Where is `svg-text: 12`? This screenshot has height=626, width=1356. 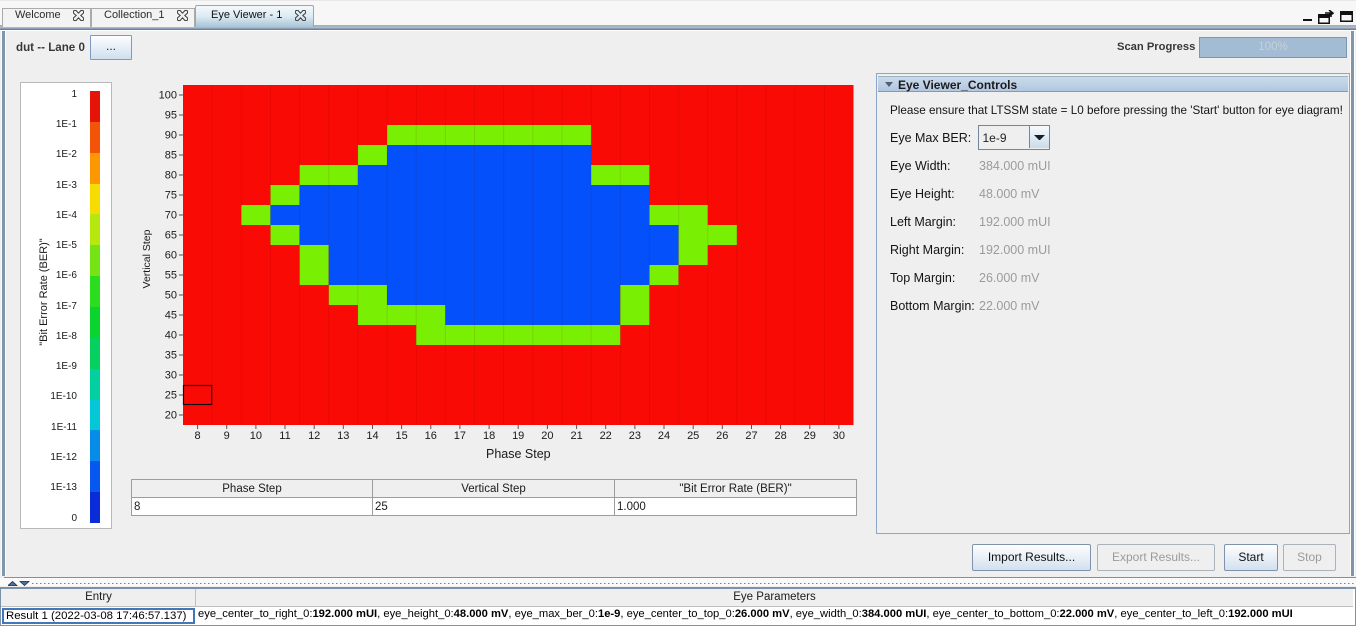
svg-text: 12 is located at coordinates (314, 436).